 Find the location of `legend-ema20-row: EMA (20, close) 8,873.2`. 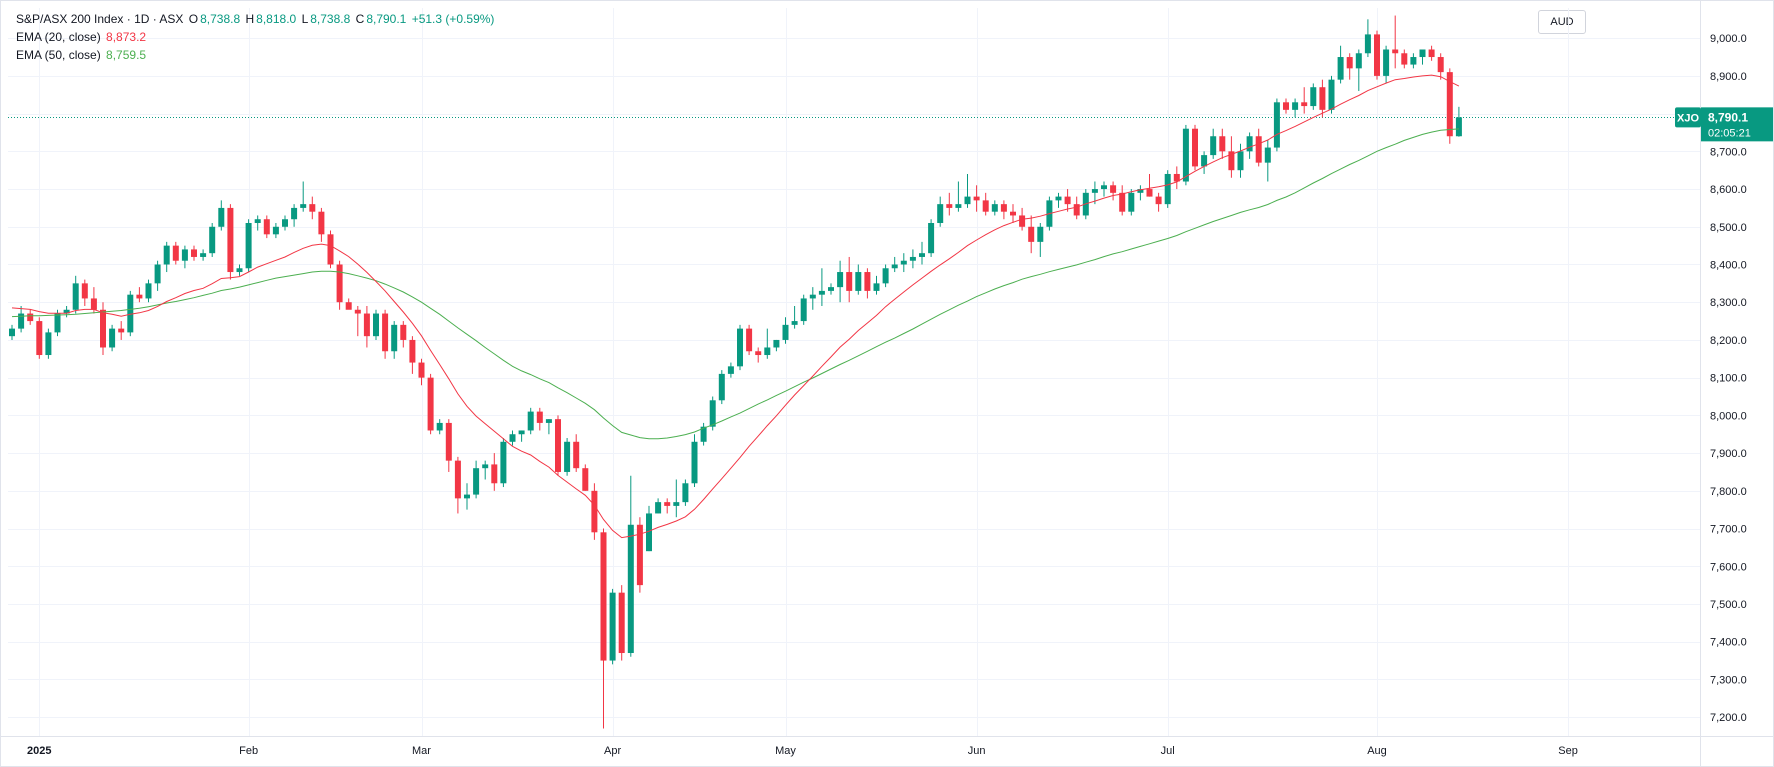

legend-ema20-row: EMA (20, close) 8,873.2 is located at coordinates (256, 37).